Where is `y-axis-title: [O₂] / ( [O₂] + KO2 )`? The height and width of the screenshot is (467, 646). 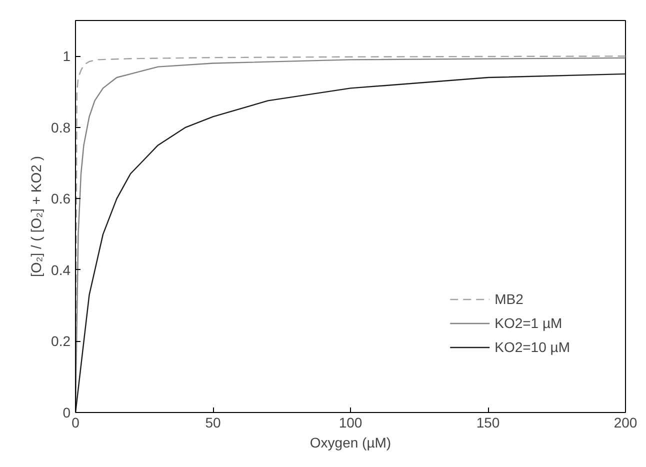 y-axis-title: [O₂] / ( [O₂] + KO2 ) is located at coordinates (36, 216).